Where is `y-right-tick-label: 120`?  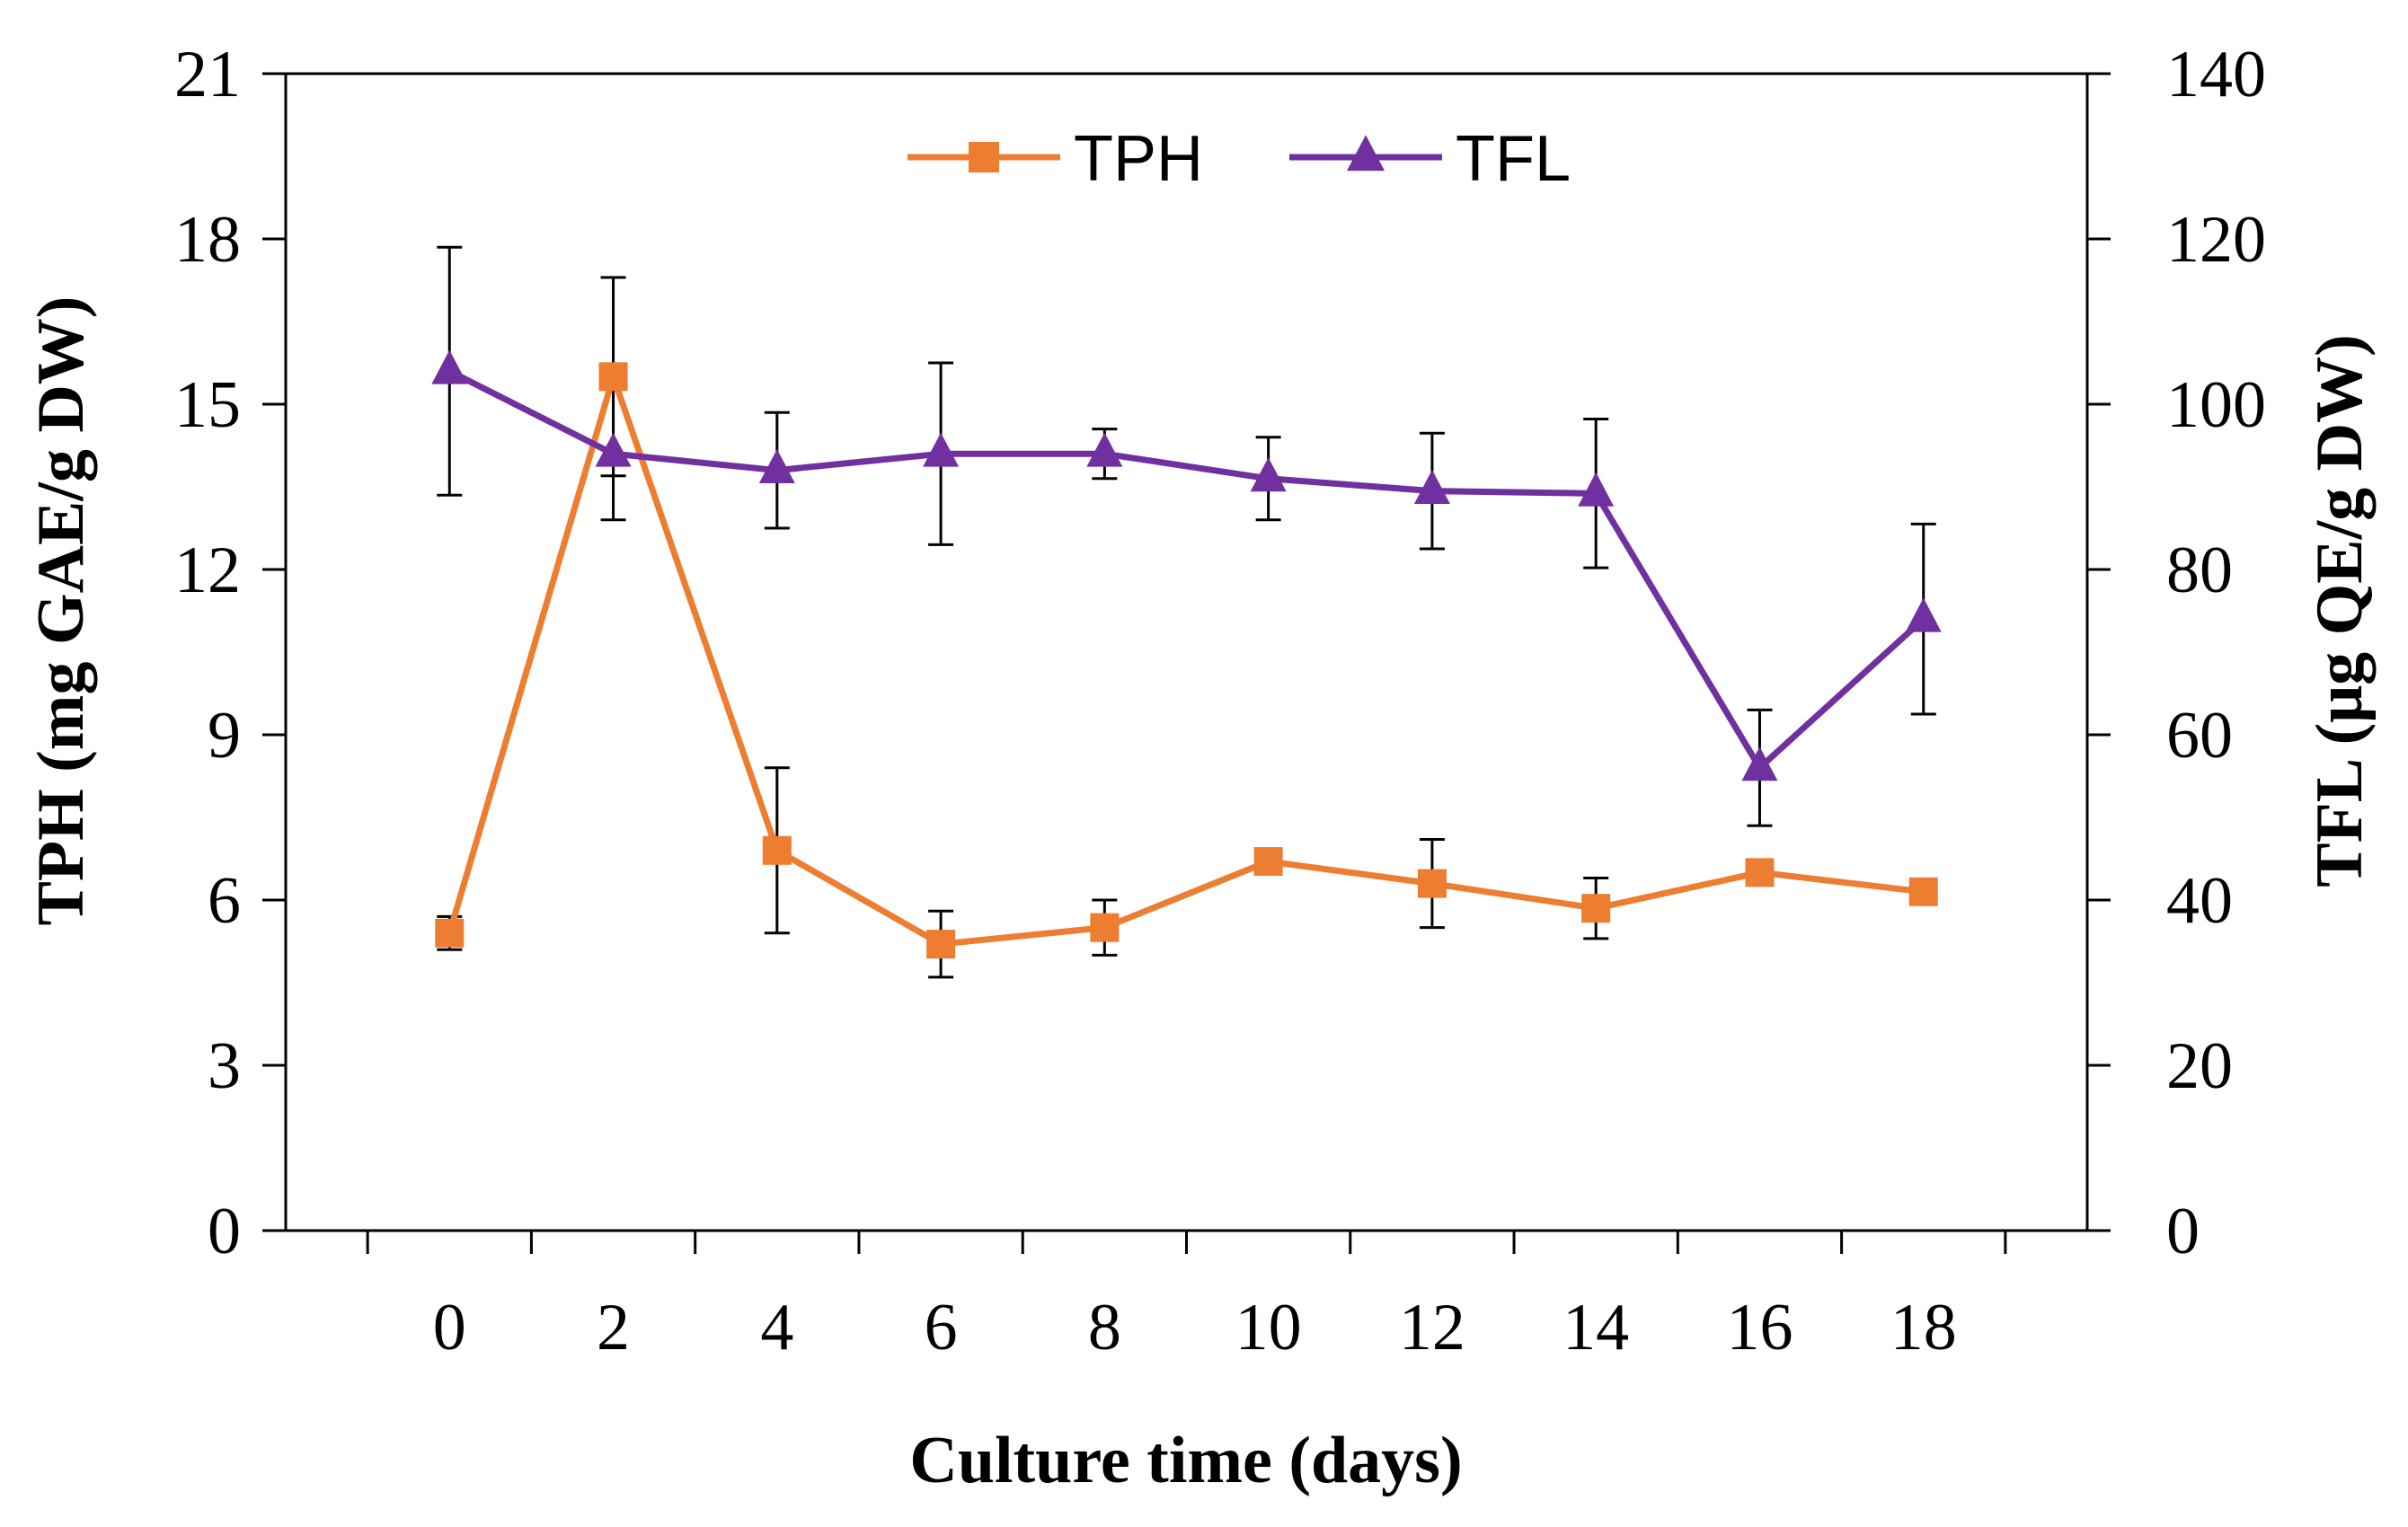
y-right-tick-label: 120 is located at coordinates (2216, 240).